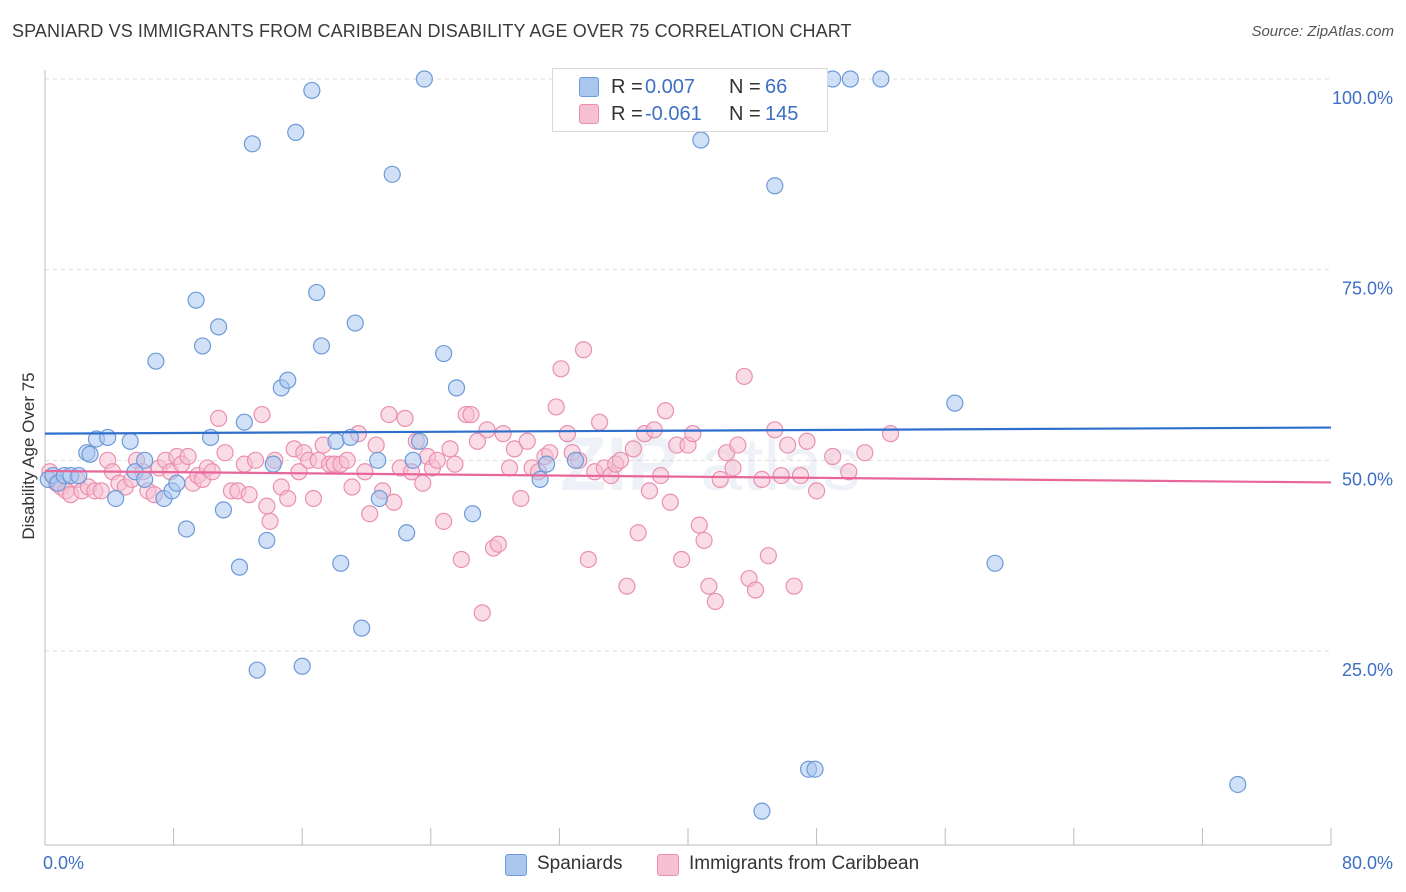  What do you see at coordinates (673, 114) in the screenshot?
I see `legend-r-value: -0.061` at bounding box center [673, 114].